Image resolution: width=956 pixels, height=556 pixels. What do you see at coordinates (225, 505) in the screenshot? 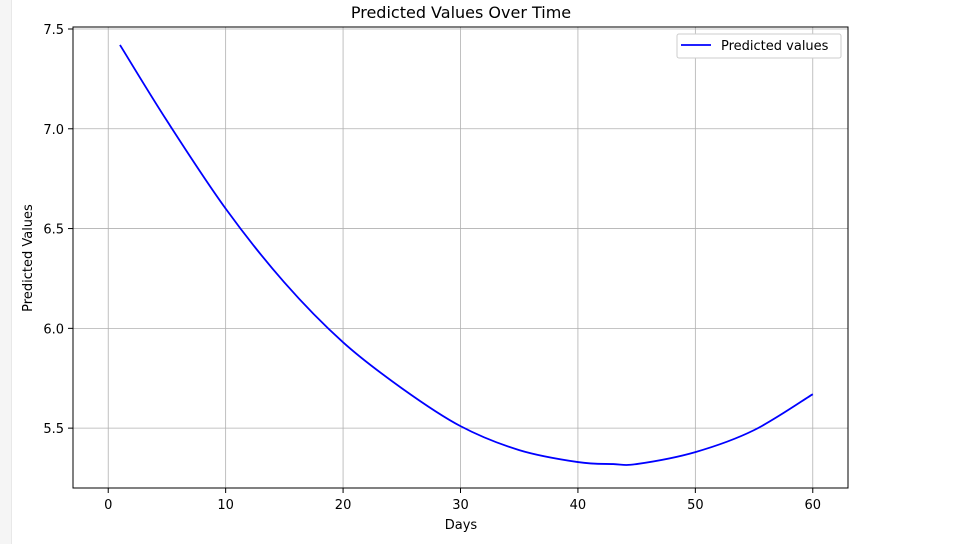
I see `x-tick-label: 10` at bounding box center [225, 505].